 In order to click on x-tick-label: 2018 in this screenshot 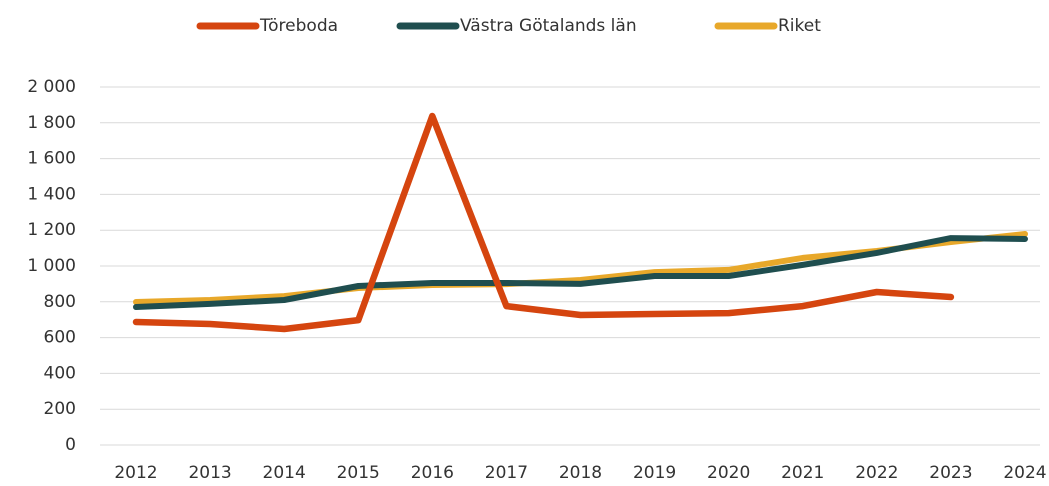, I will do `click(580, 473)`.